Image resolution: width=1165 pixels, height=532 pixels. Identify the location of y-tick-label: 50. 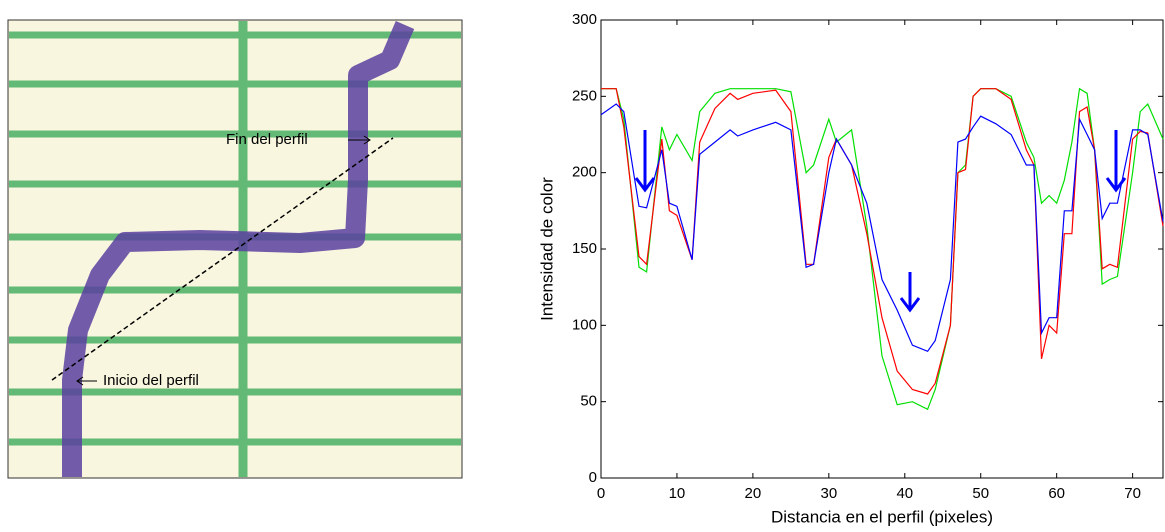
(588, 401).